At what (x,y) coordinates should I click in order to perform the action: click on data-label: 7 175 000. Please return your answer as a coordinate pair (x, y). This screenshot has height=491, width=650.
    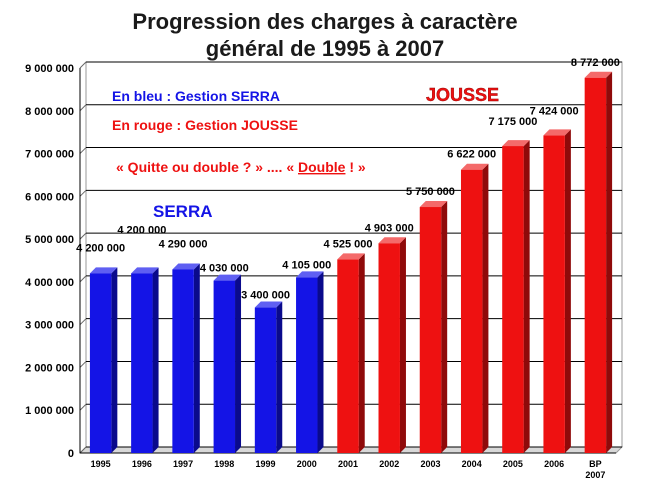
    Looking at the image, I should click on (512, 122).